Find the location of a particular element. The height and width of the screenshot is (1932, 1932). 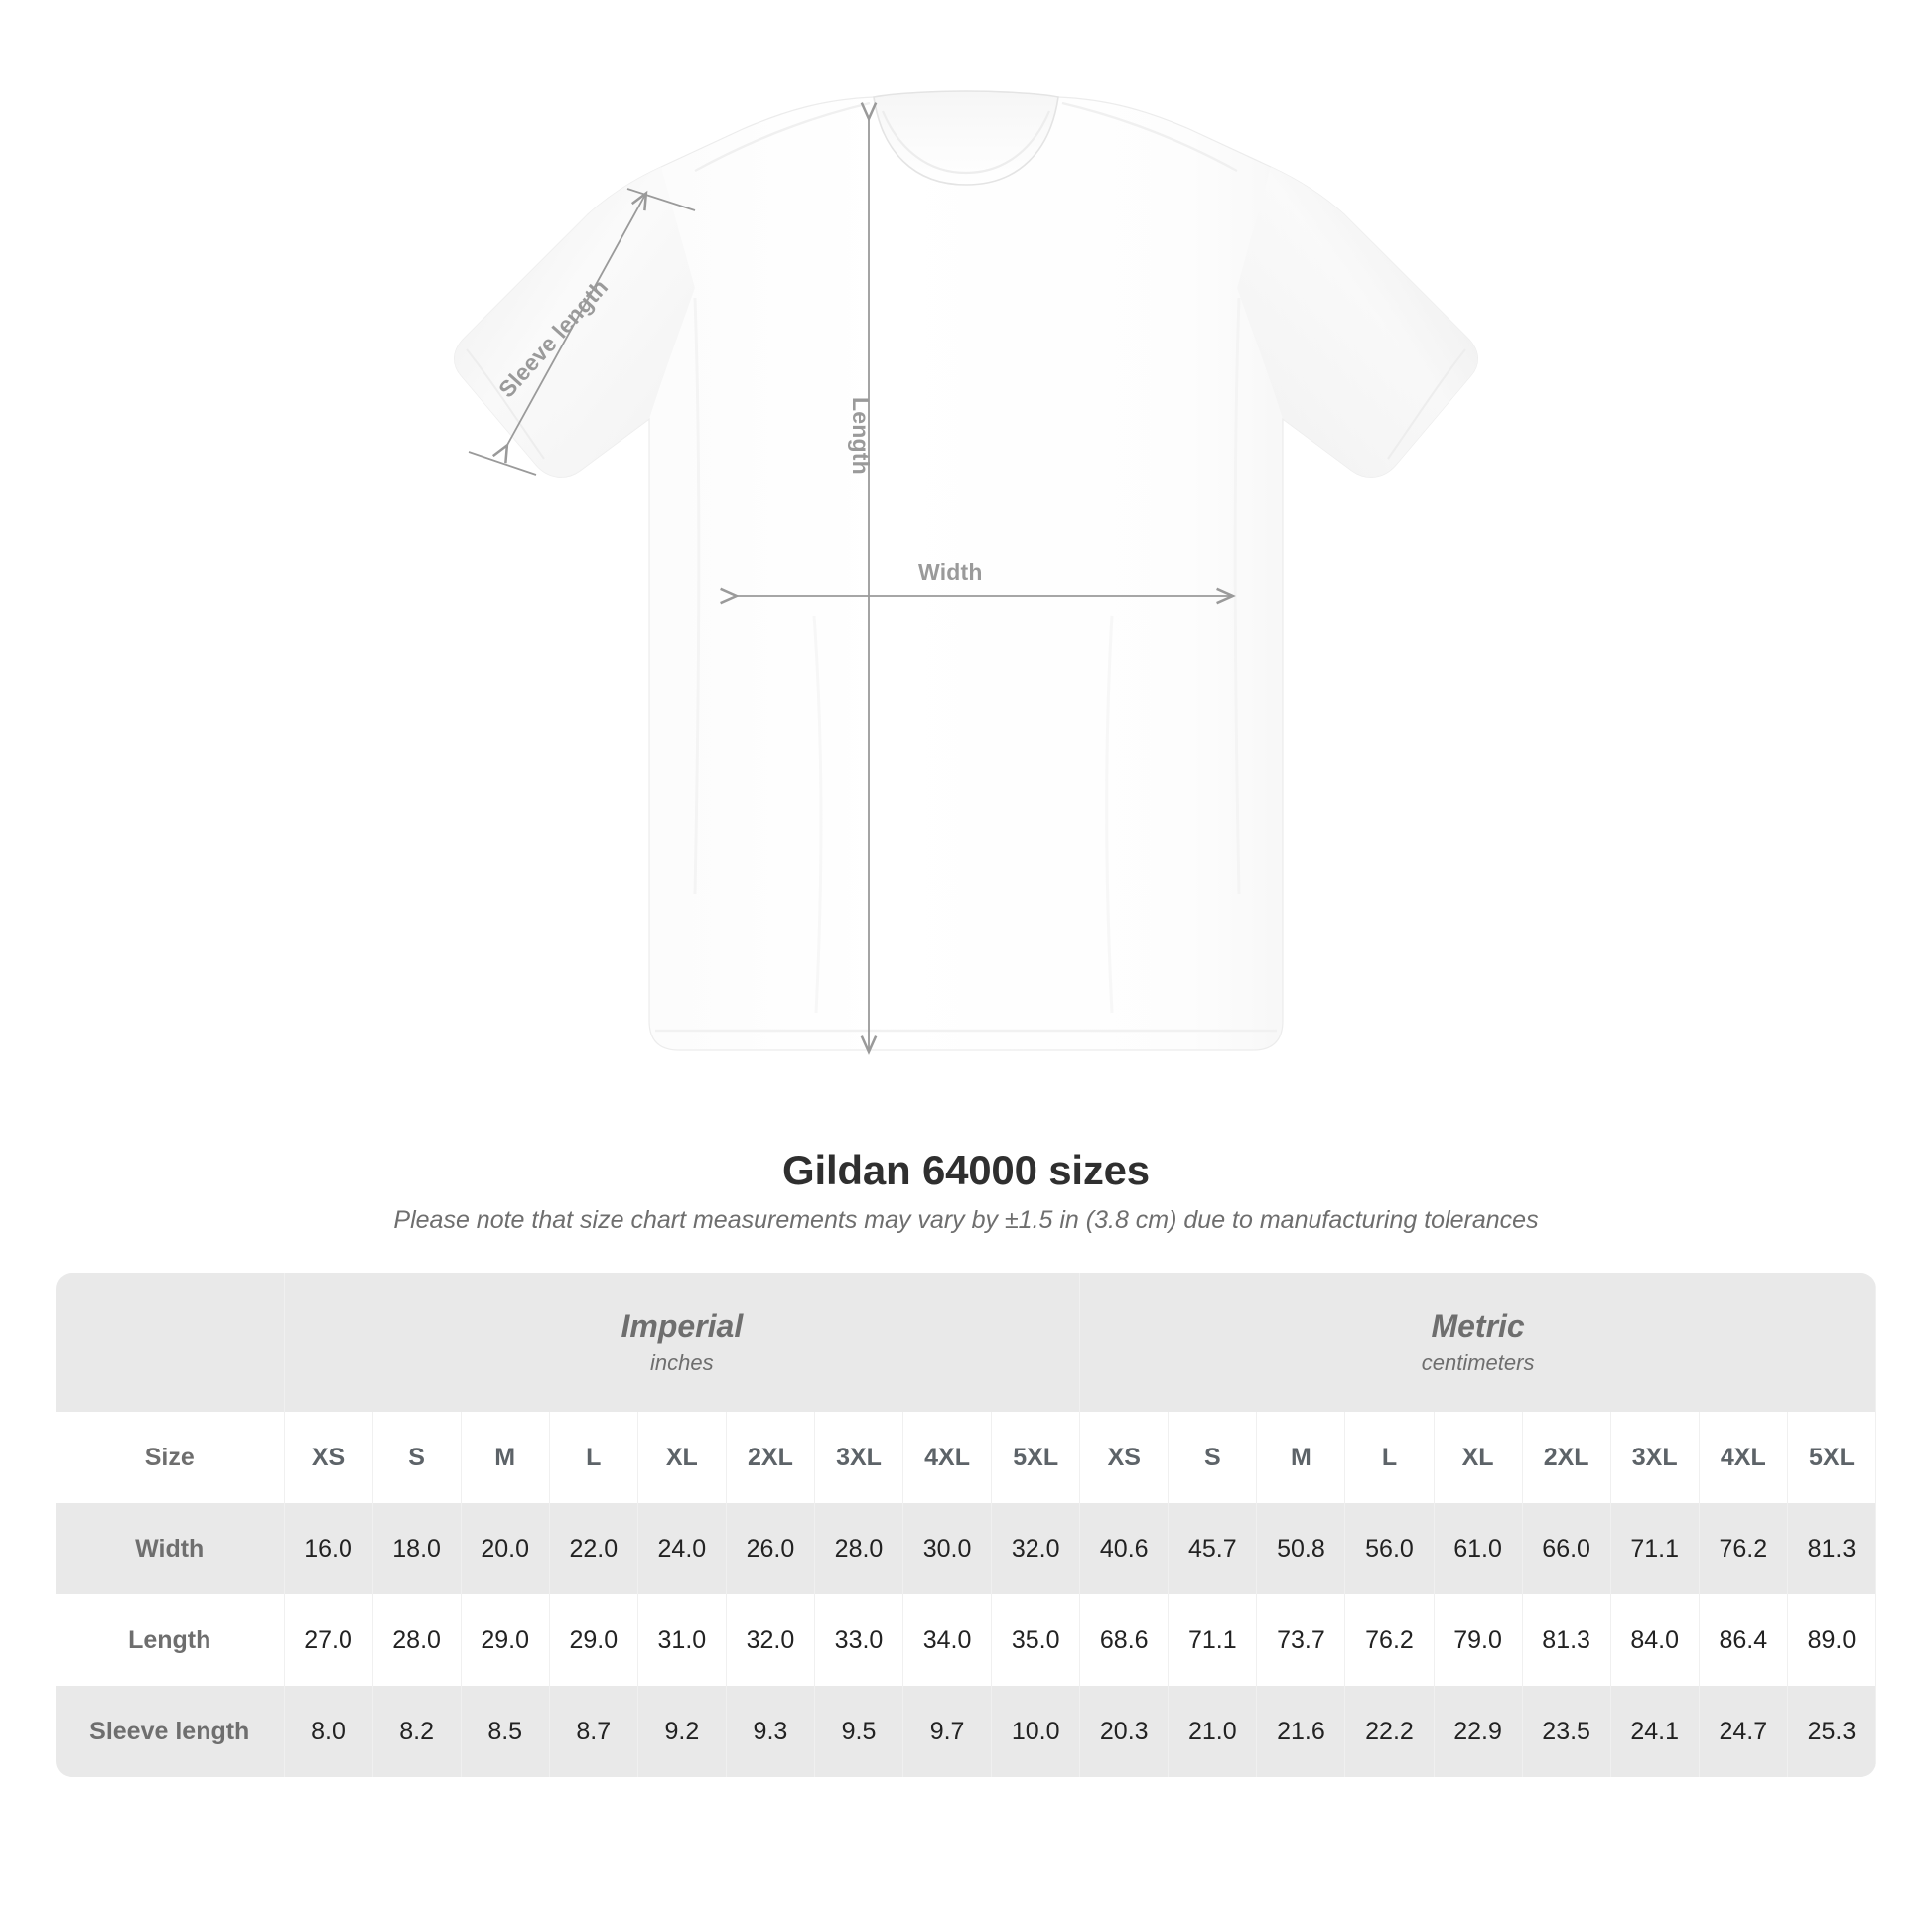

measurement-row-label: Sleeve length is located at coordinates (170, 1732).